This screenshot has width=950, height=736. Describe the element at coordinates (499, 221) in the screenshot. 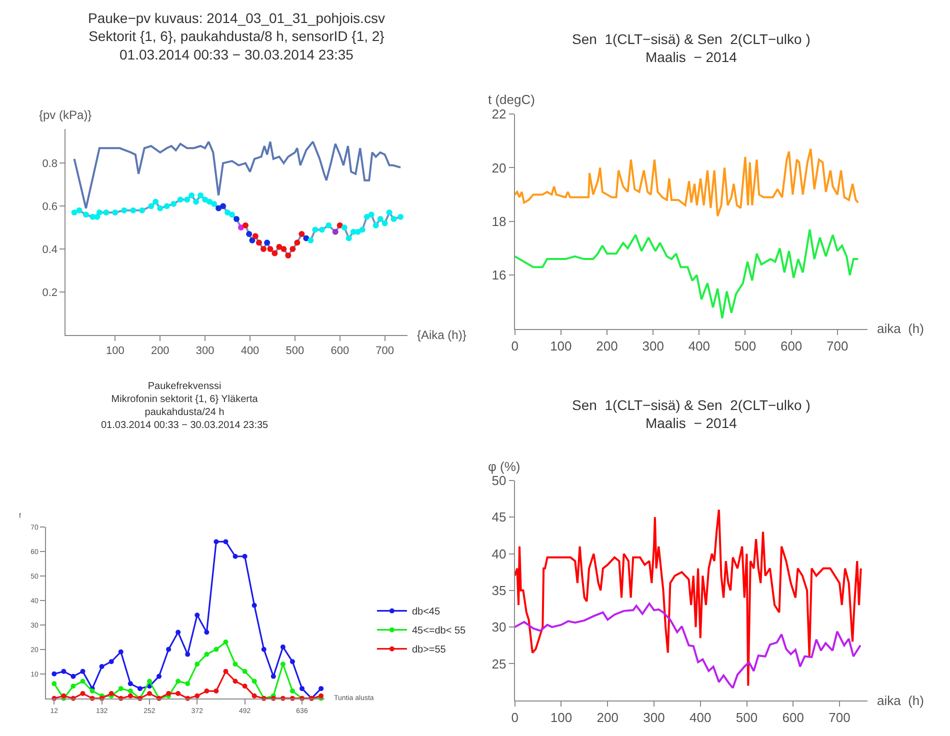

I see `y-tick-label: 18` at that location.